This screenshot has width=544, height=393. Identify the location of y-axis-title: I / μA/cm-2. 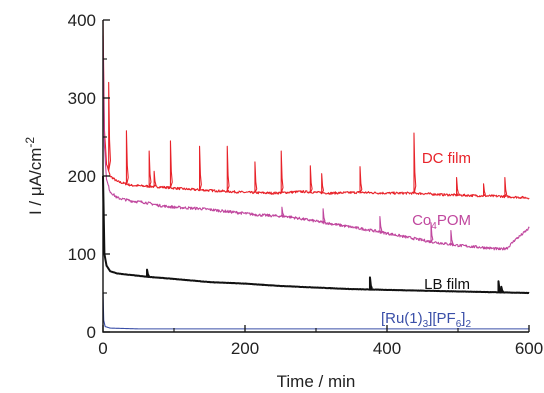
(34, 176).